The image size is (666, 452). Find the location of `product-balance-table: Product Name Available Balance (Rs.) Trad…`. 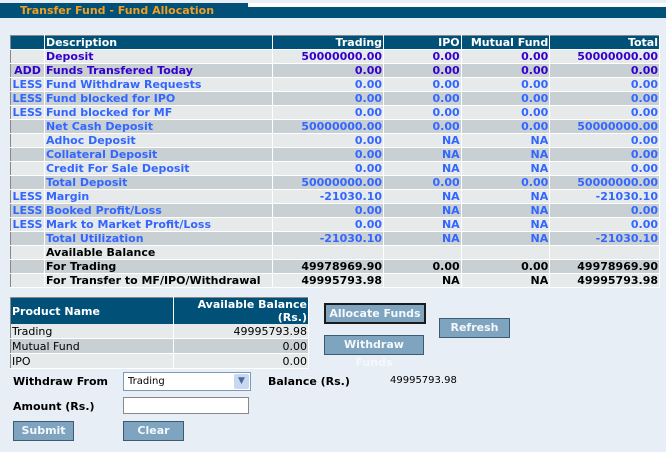

product-balance-table: Product Name Available Balance (Rs.) Trad… is located at coordinates (159, 333).